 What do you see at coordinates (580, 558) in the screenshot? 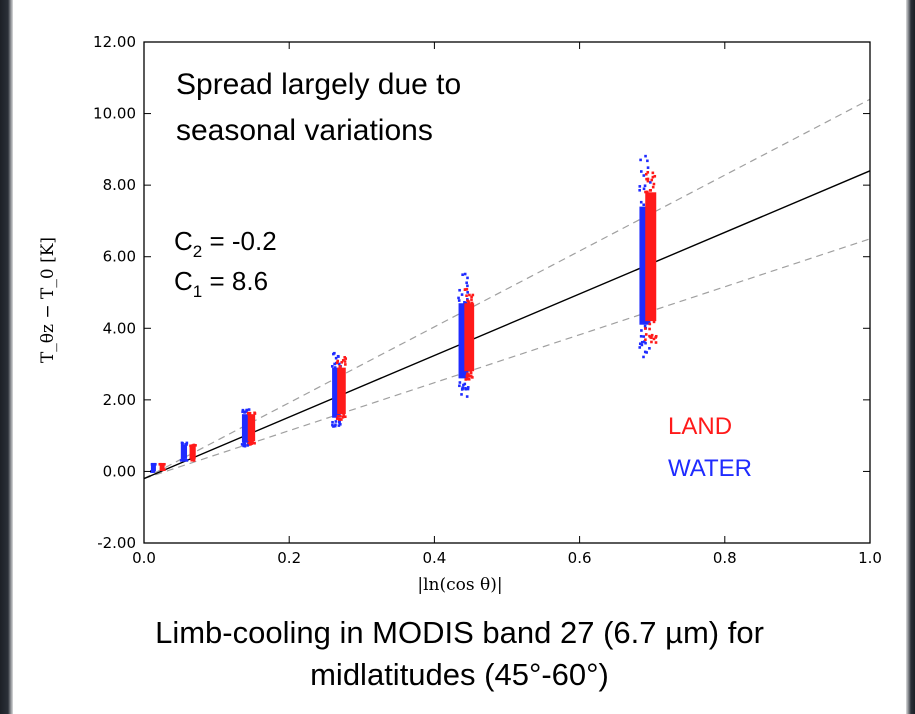
I see `x-tick-label: 0.6` at bounding box center [580, 558].